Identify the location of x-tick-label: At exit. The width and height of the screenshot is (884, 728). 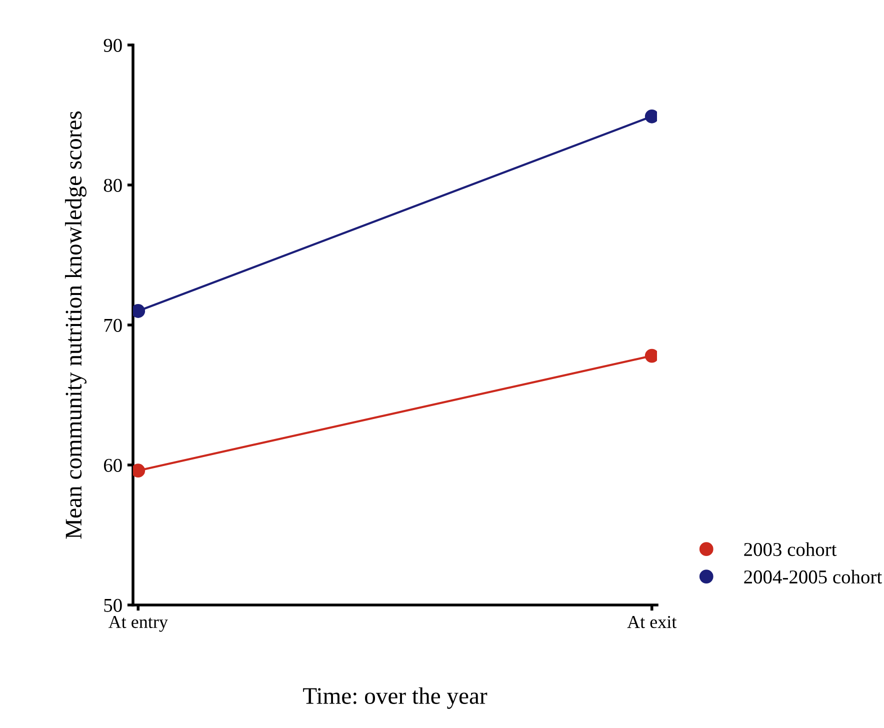
(652, 622).